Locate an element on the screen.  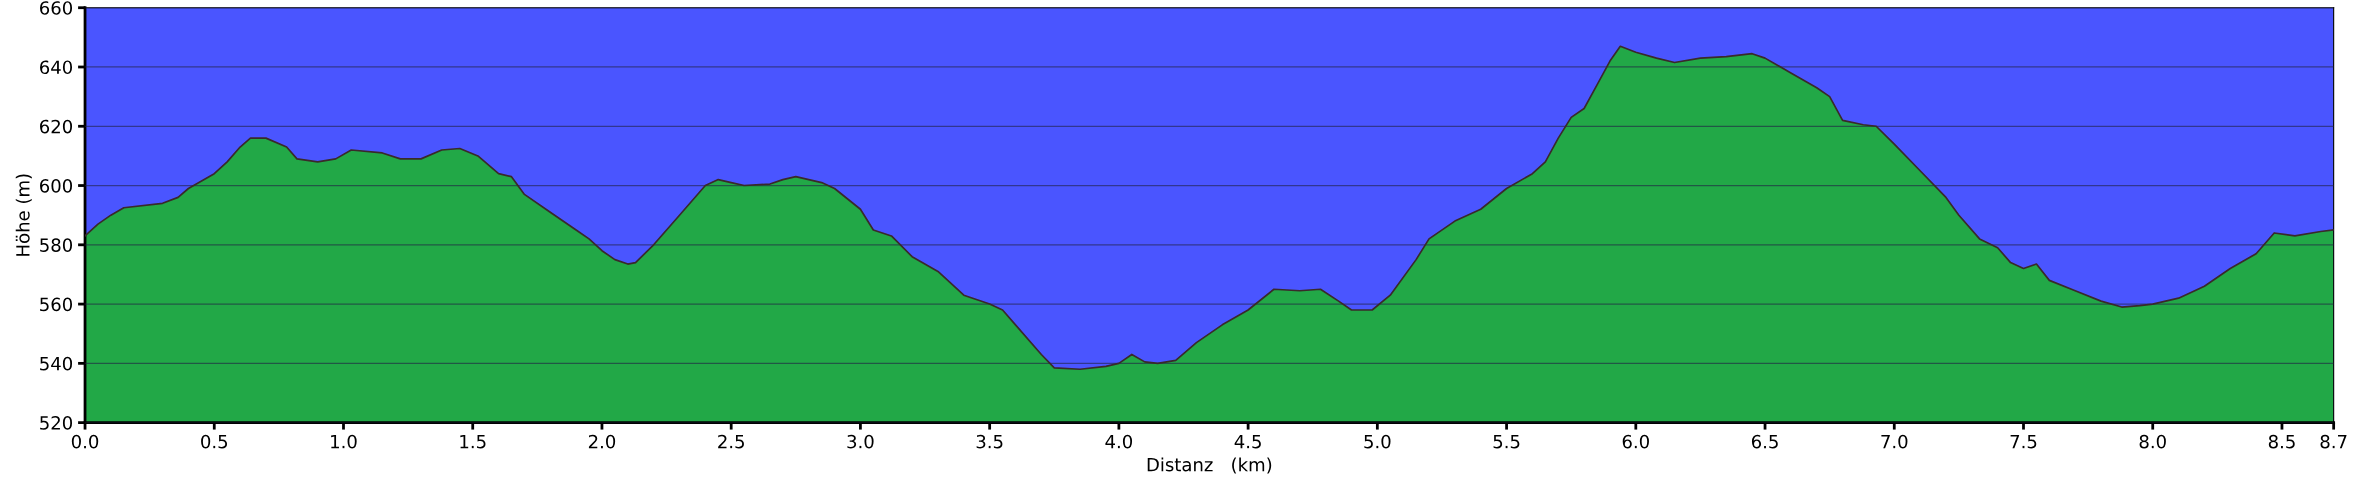
y-tick-label: 540 is located at coordinates (56, 363).